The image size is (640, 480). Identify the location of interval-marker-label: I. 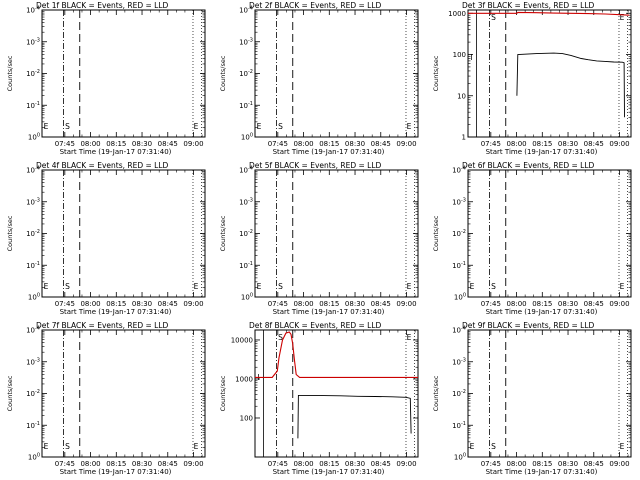
(471, 57).